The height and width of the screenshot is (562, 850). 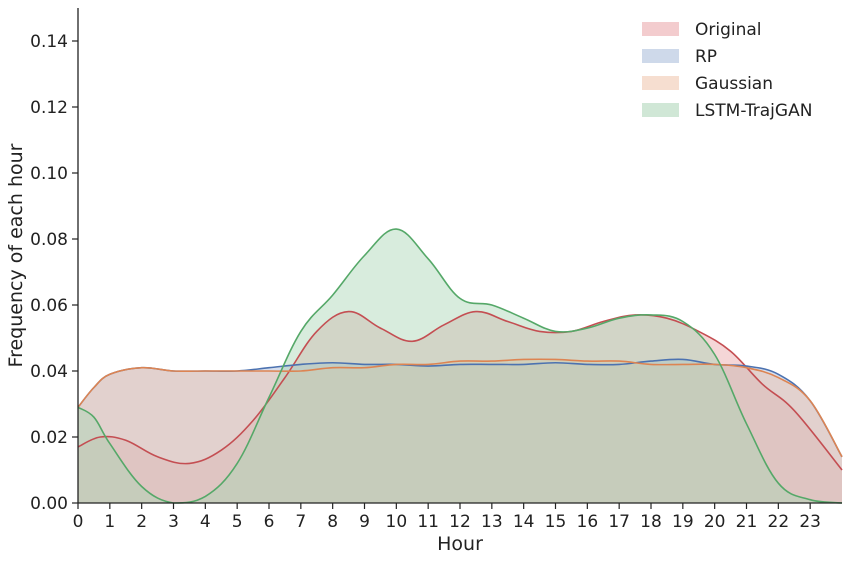 What do you see at coordinates (49, 438) in the screenshot?
I see `y-tick-label: 0.02` at bounding box center [49, 438].